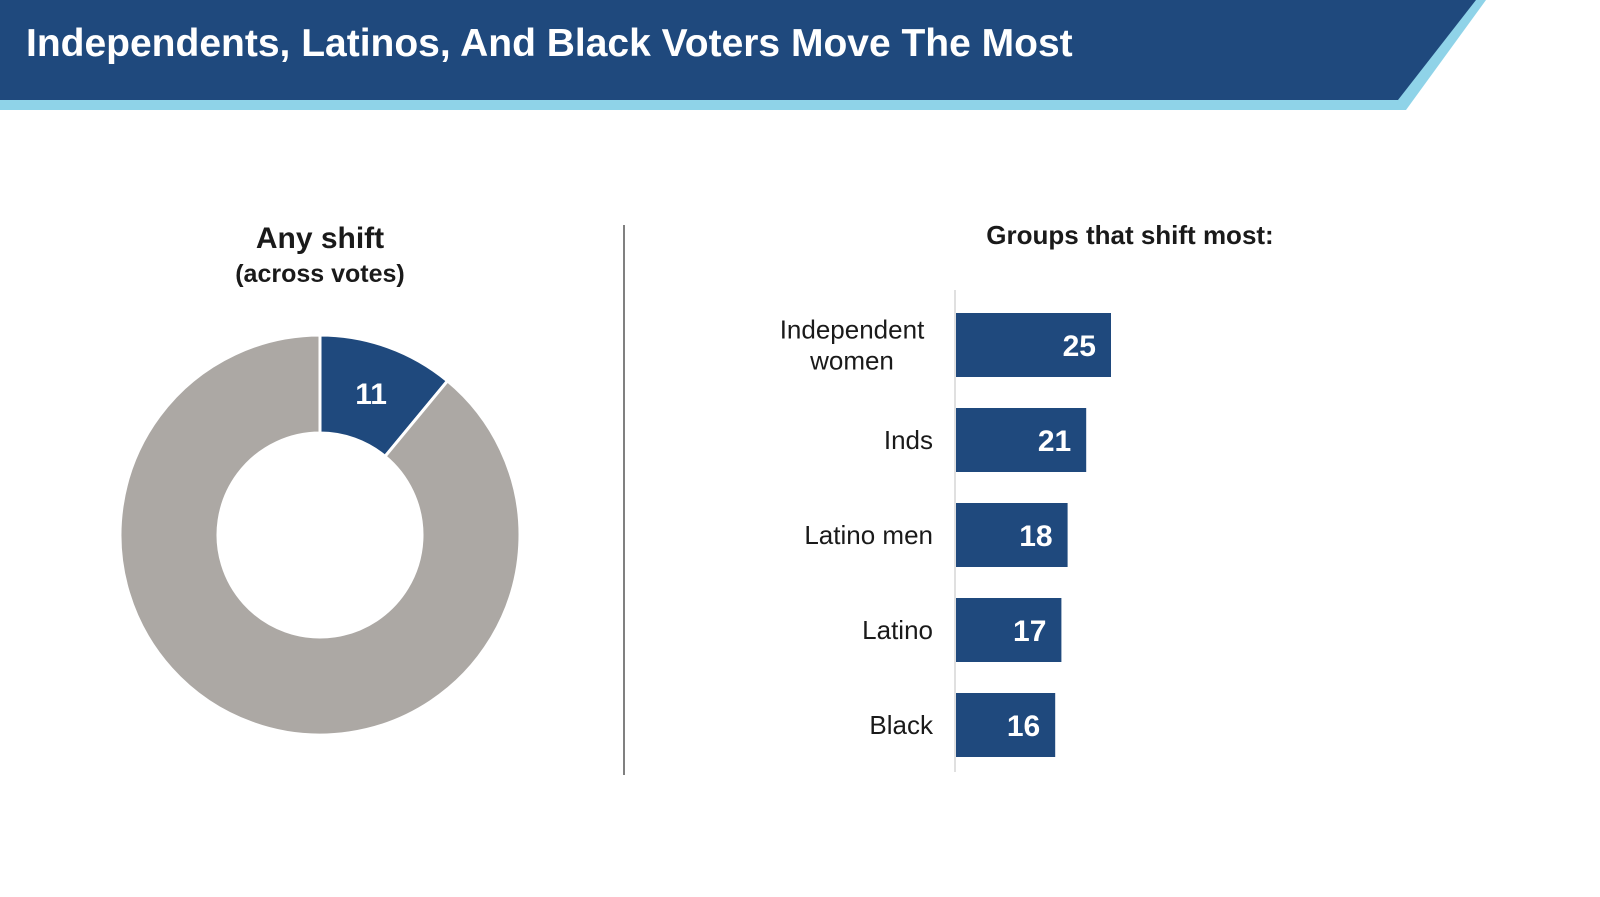 This screenshot has height=897, width=1600. I want to click on bar-value-label-1: 21, so click(1054, 441).